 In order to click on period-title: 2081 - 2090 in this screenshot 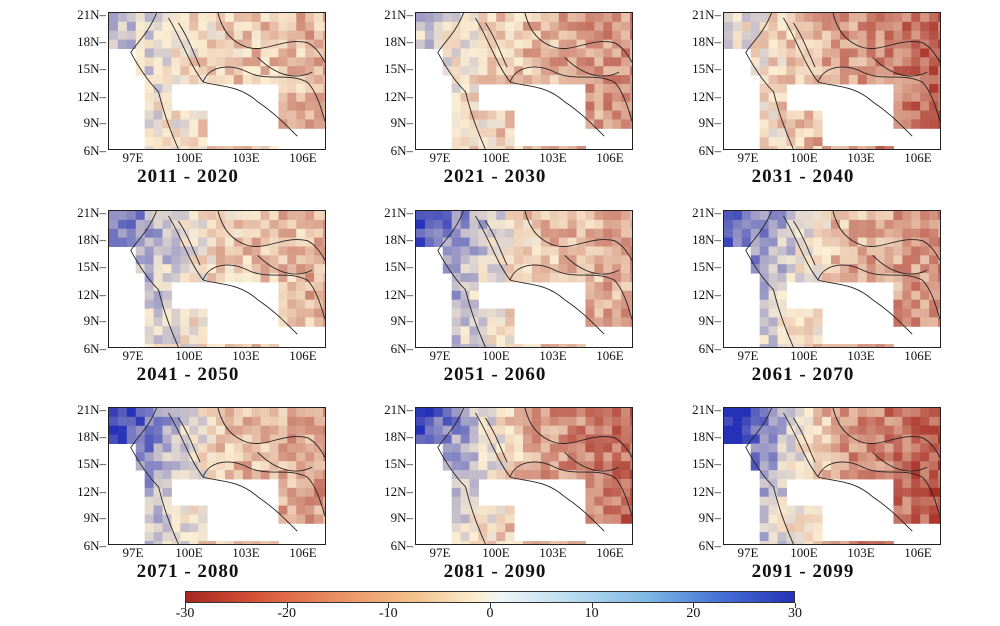, I will do `click(495, 571)`.